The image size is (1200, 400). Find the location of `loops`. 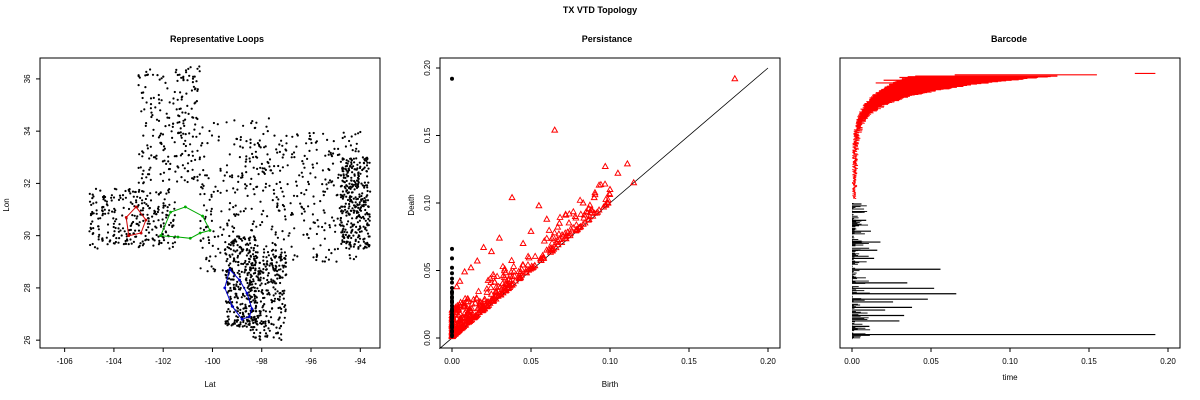

loops is located at coordinates (189, 263).